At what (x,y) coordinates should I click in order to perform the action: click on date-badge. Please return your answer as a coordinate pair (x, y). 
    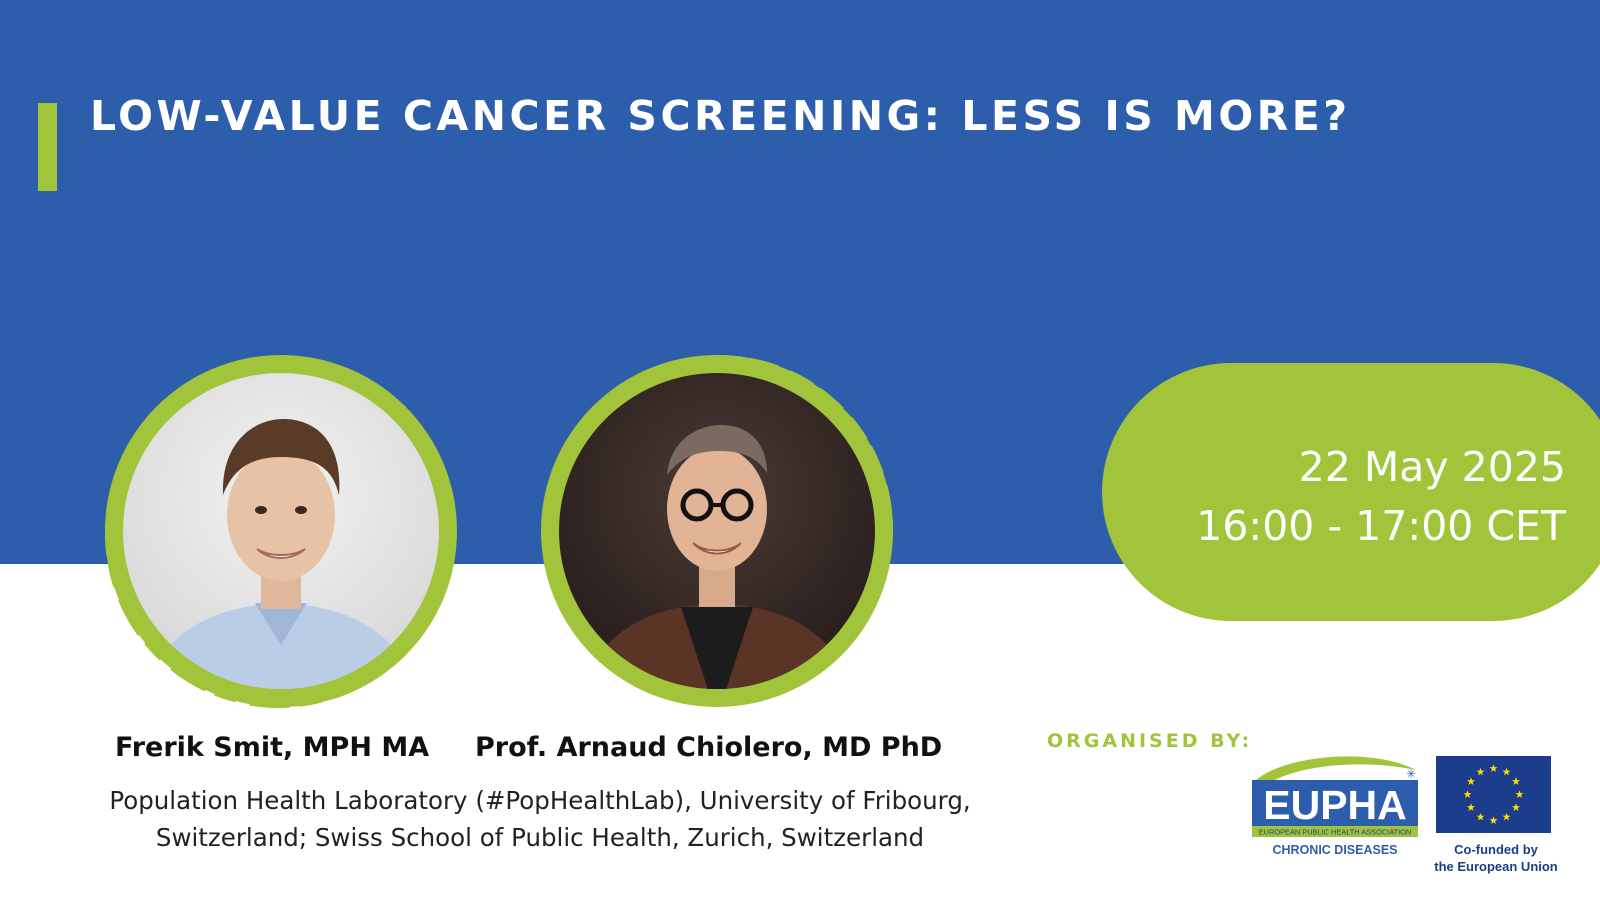
    Looking at the image, I should click on (1351, 492).